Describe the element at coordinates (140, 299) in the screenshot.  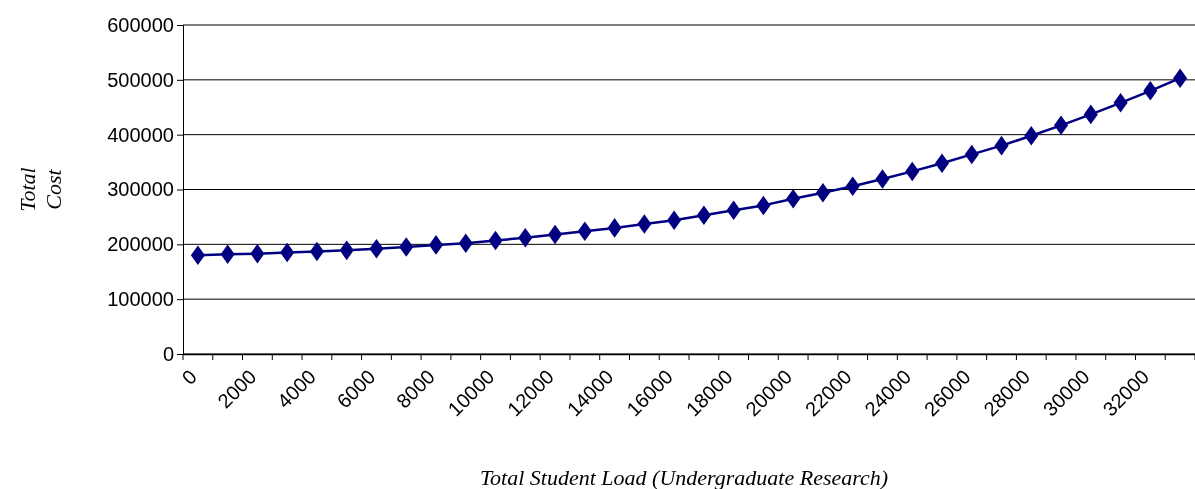
I see `y-tick-label: 100000` at that location.